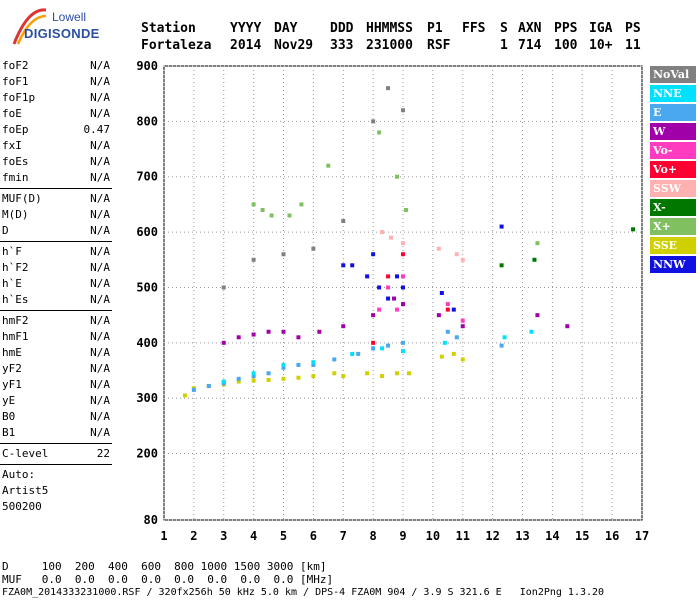 This screenshot has height=600, width=700. Describe the element at coordinates (9, 416) in the screenshot. I see `param-name: B0` at that location.